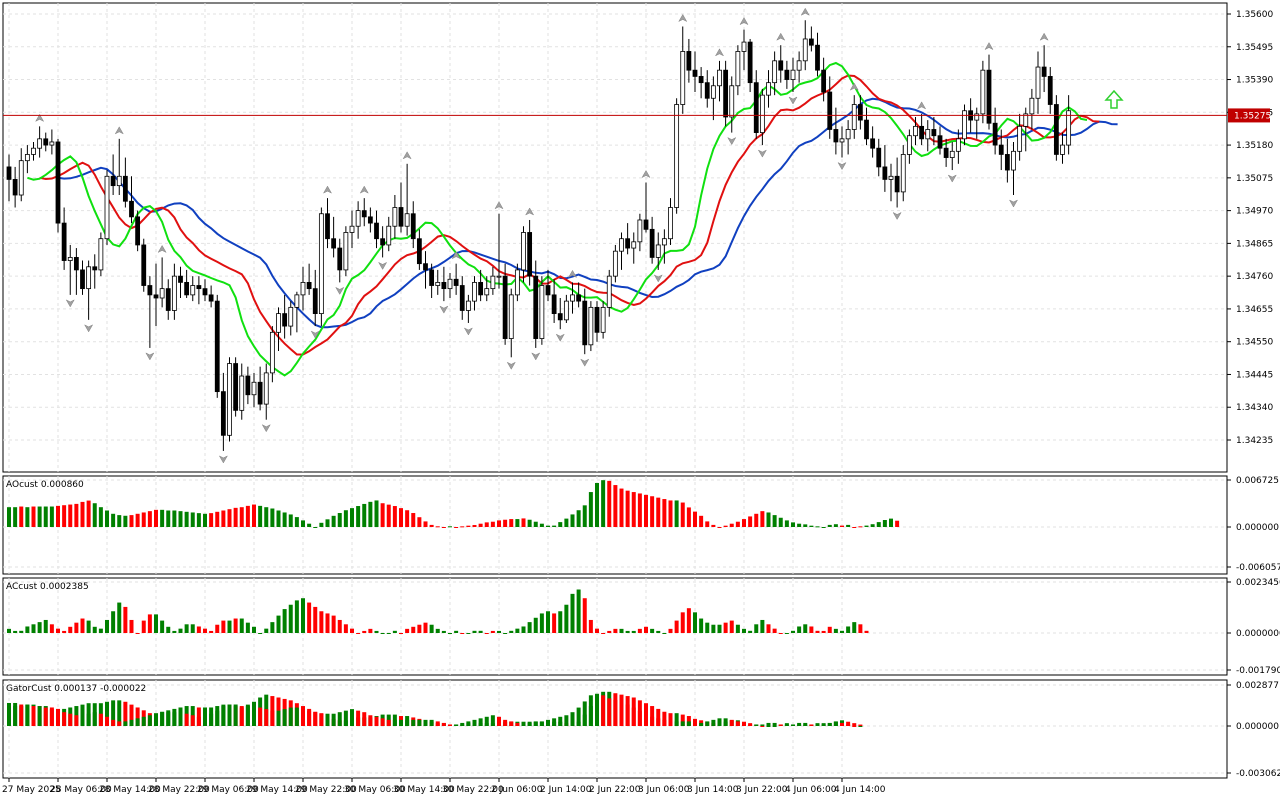 This screenshot has height=800, width=1280. I want to click on current-price-label: 1.35275, so click(1252, 116).